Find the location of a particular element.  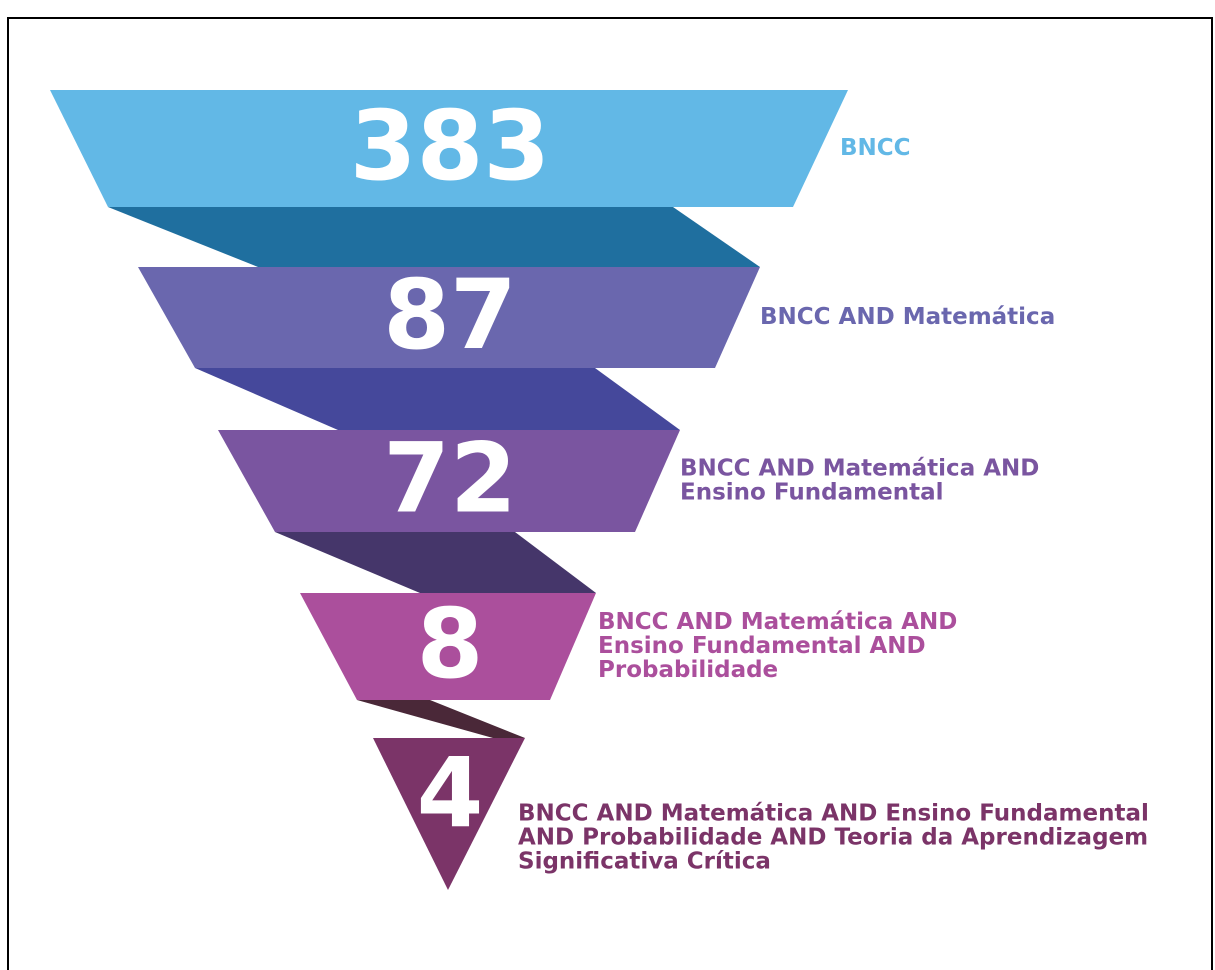

segment-label: Probabilidade is located at coordinates (688, 670).